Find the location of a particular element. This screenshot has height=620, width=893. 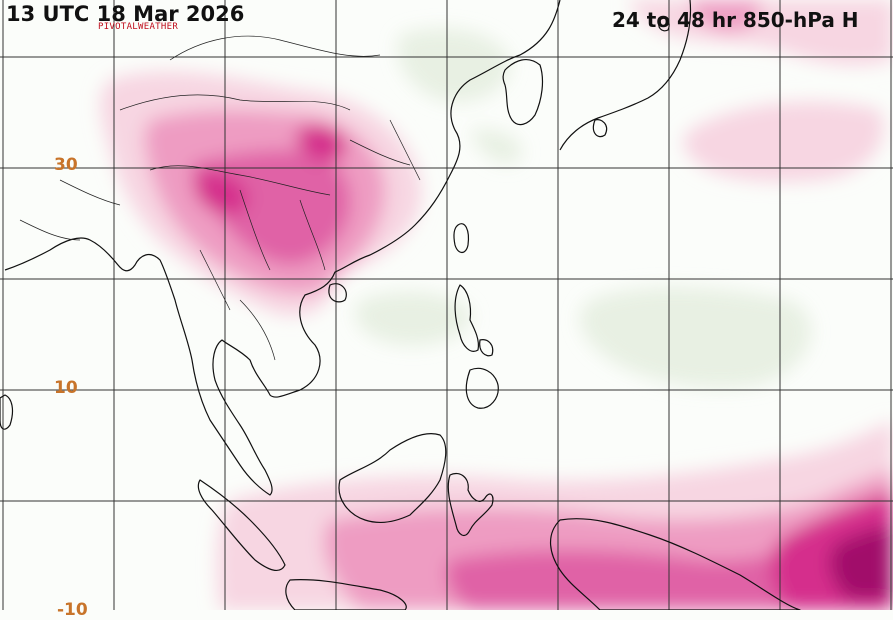

product-title: 24 to 48 hr 850-hPa H is located at coordinates (735, 20).